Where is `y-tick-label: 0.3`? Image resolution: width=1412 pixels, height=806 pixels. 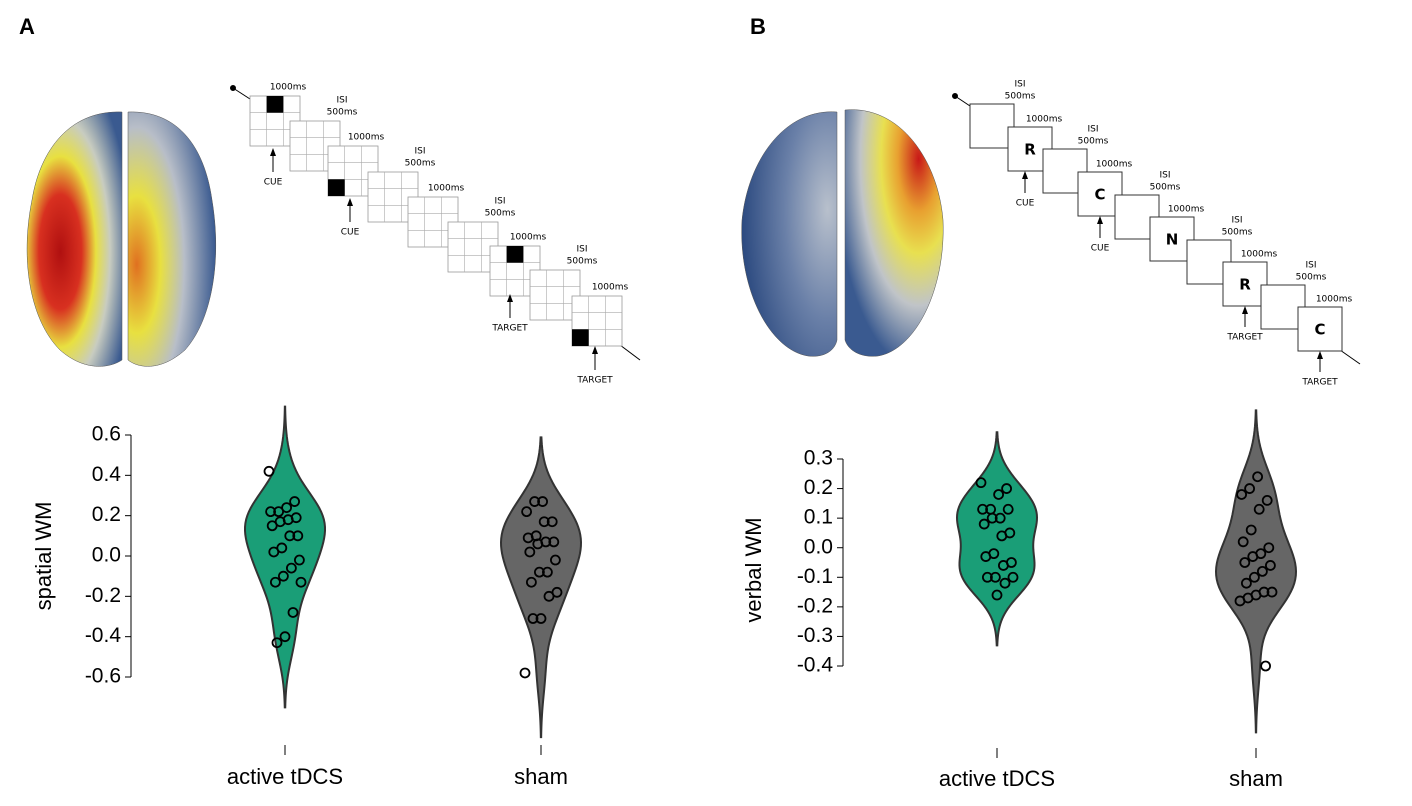 y-tick-label: 0.3 is located at coordinates (818, 458).